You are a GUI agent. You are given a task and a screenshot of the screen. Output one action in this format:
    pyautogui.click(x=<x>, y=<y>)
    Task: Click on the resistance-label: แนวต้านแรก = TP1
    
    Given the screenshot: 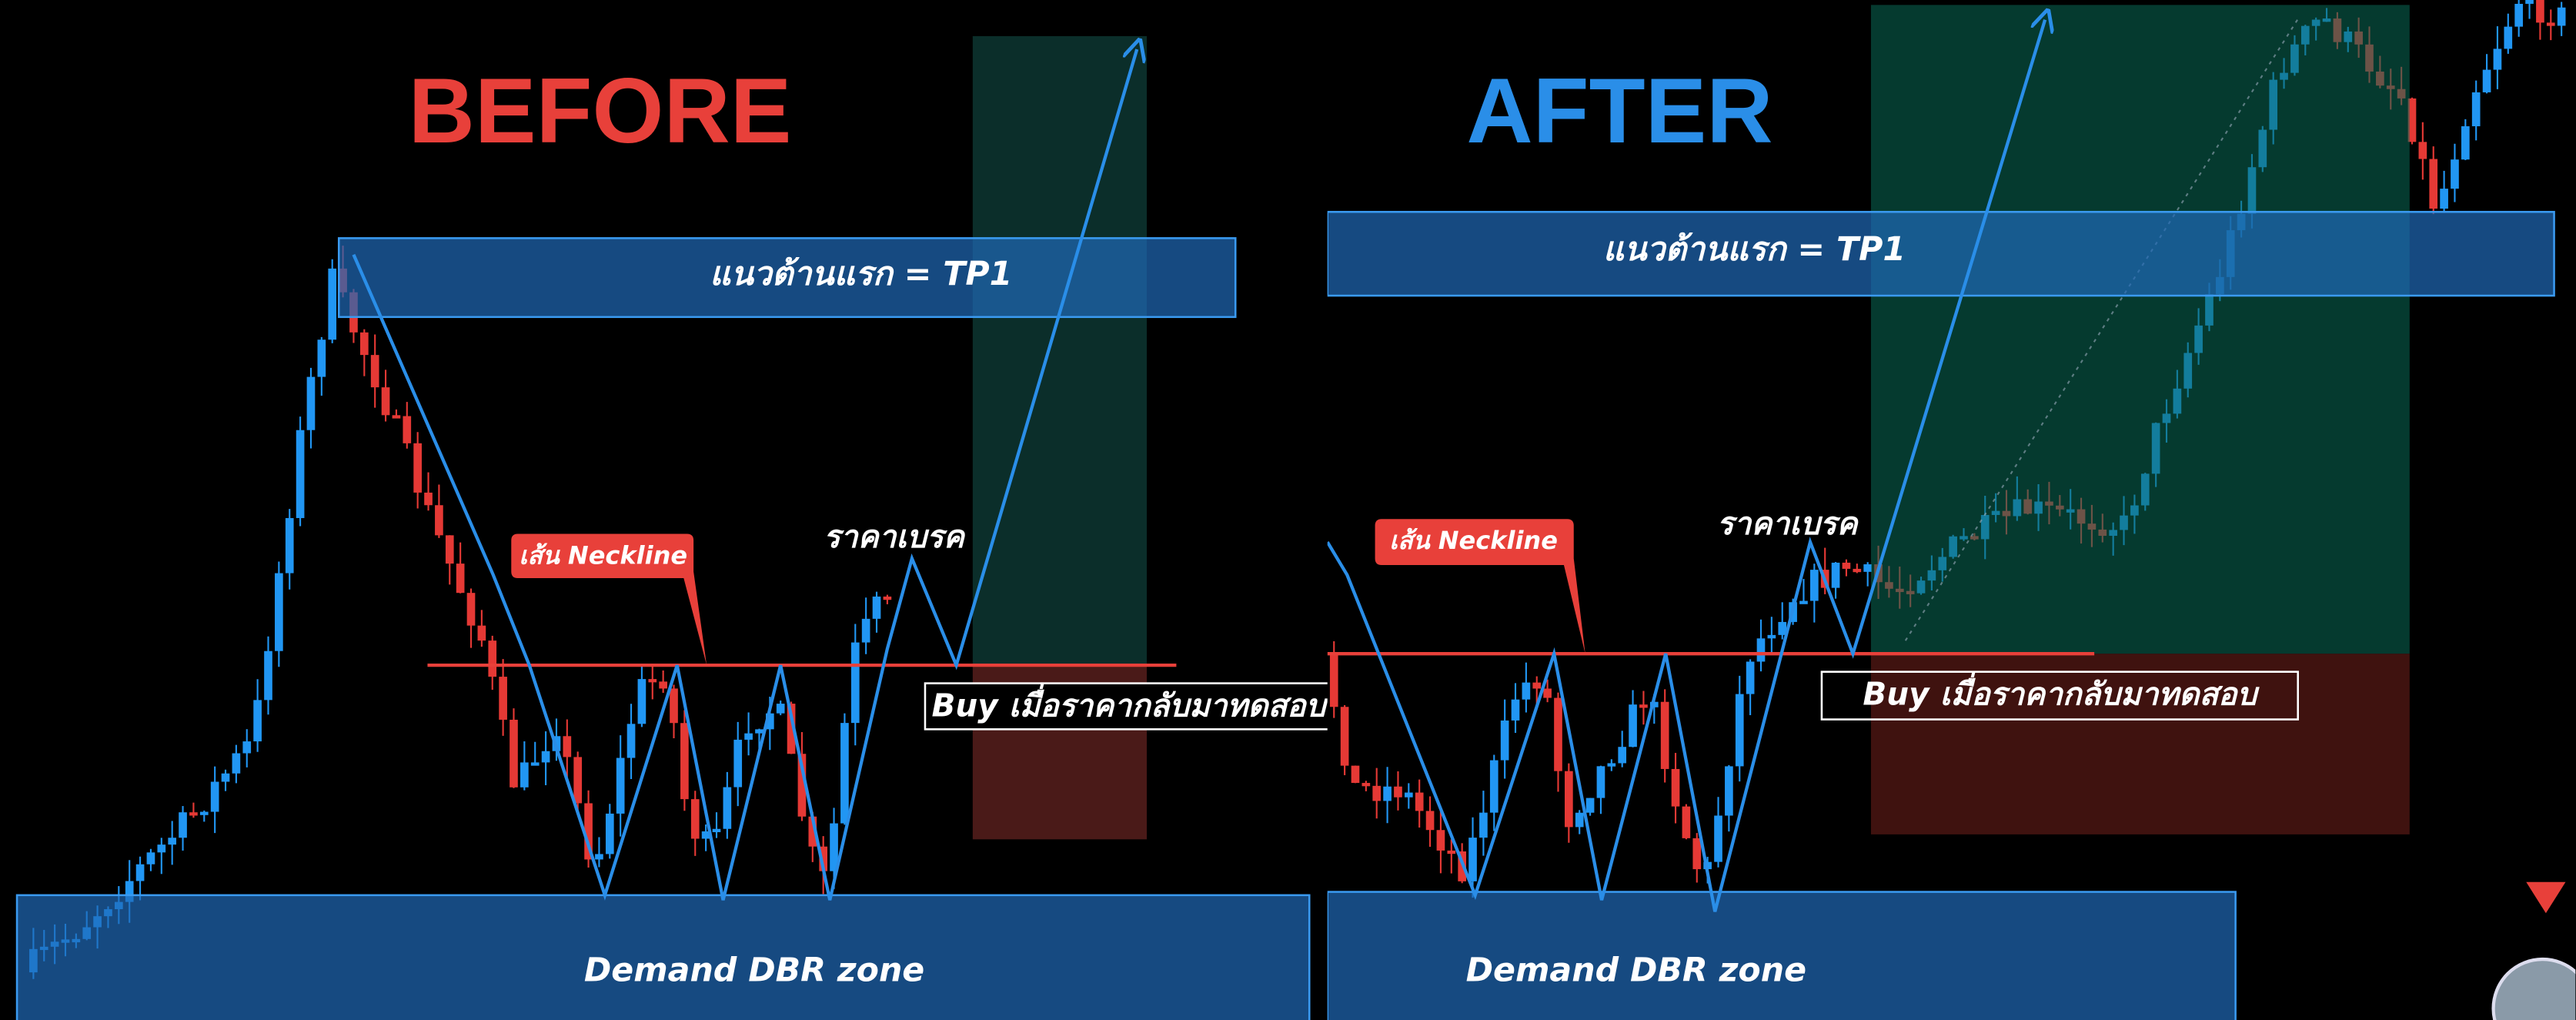 What is the action you would take?
    pyautogui.click(x=861, y=274)
    